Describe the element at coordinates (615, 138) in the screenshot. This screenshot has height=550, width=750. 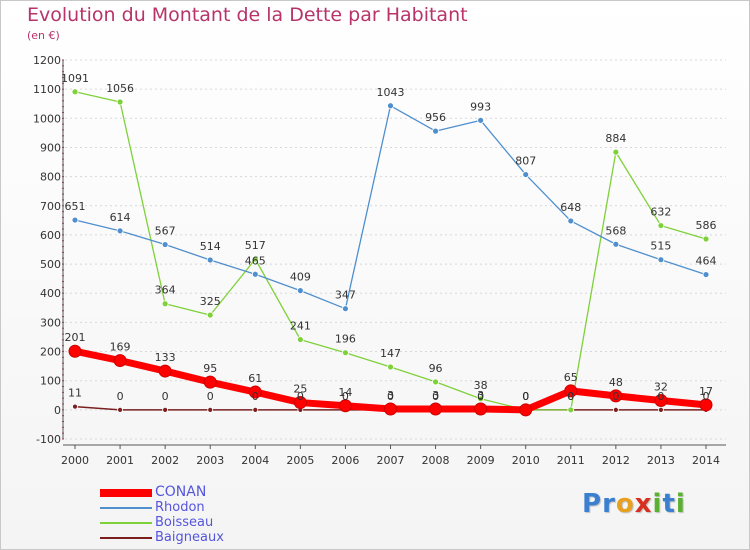
I see `data-label-boisseau: 884` at that location.